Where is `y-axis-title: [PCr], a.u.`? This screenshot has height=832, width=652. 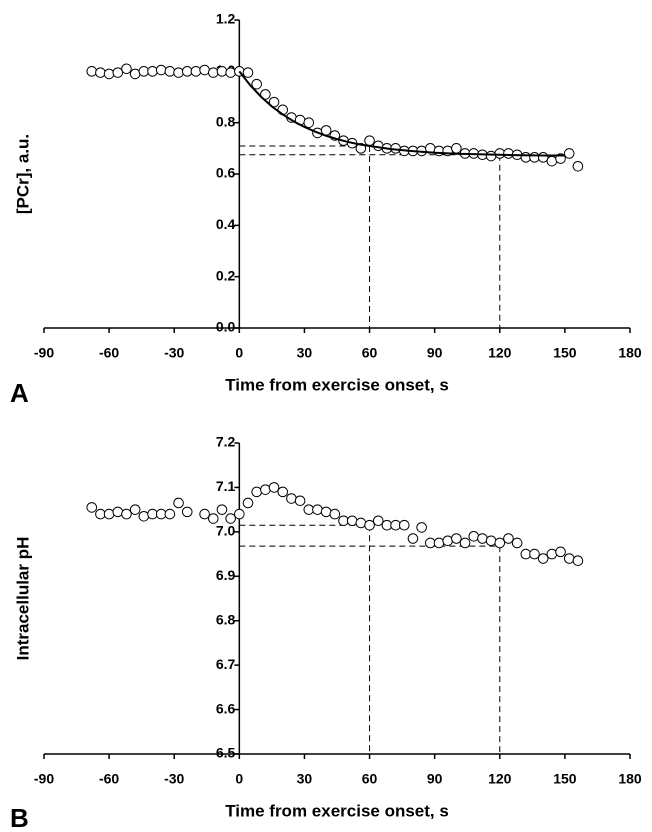
y-axis-title: [PCr], a.u. is located at coordinates (22, 174).